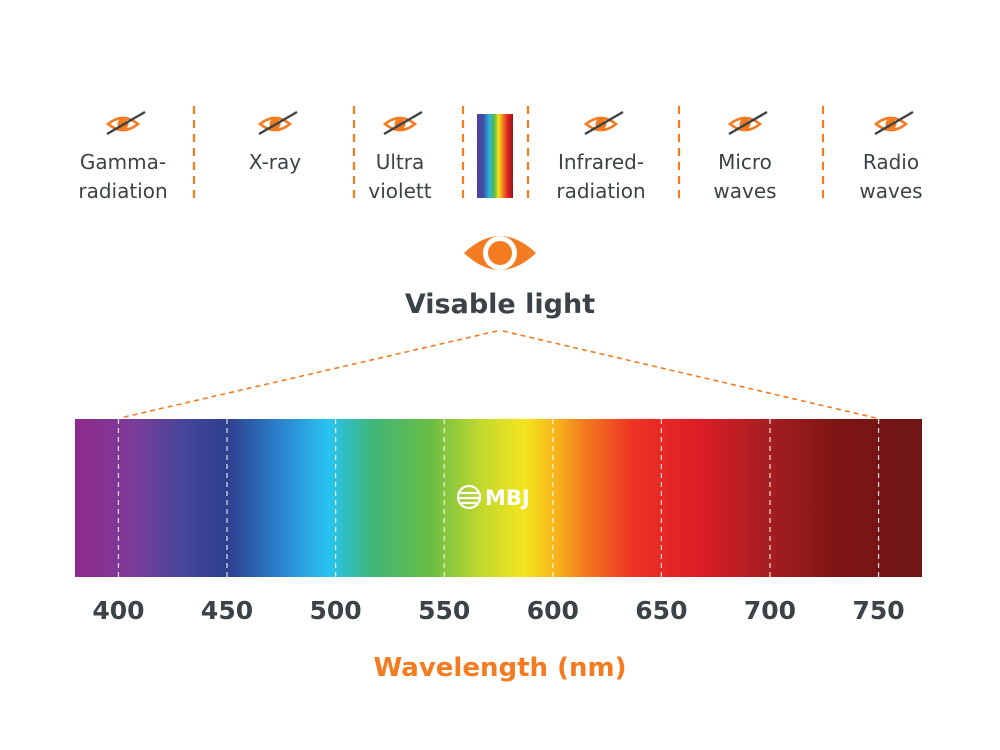 The height and width of the screenshot is (750, 1000). I want to click on category-label-uv: violett, so click(399, 191).